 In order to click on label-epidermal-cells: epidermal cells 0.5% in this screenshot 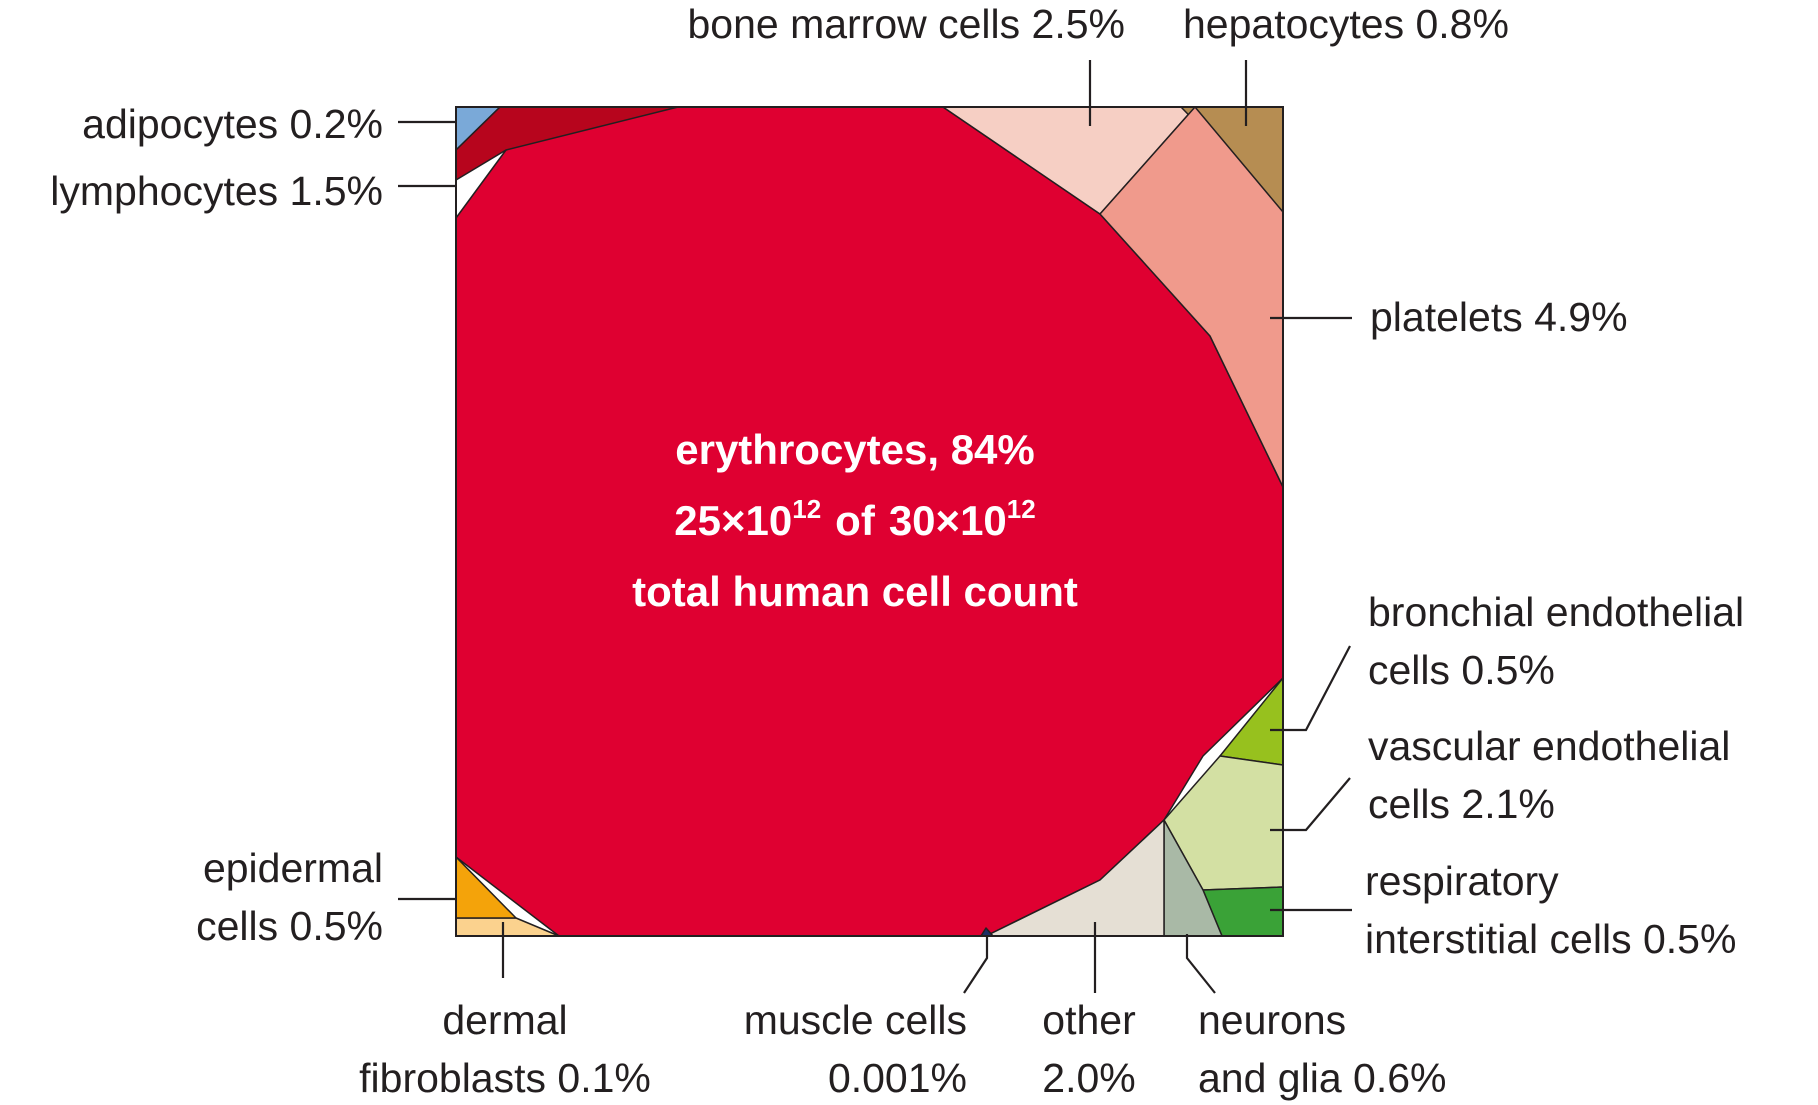, I will do `click(289, 897)`.